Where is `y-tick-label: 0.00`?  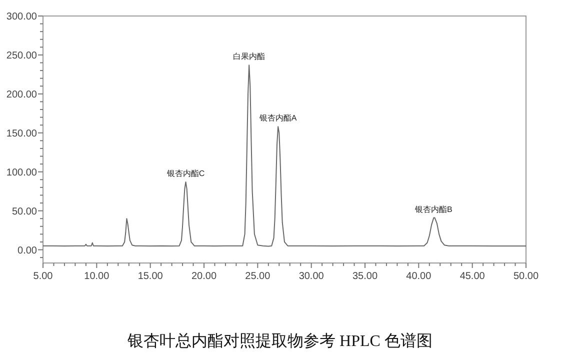 y-tick-label: 0.00 is located at coordinates (28, 250).